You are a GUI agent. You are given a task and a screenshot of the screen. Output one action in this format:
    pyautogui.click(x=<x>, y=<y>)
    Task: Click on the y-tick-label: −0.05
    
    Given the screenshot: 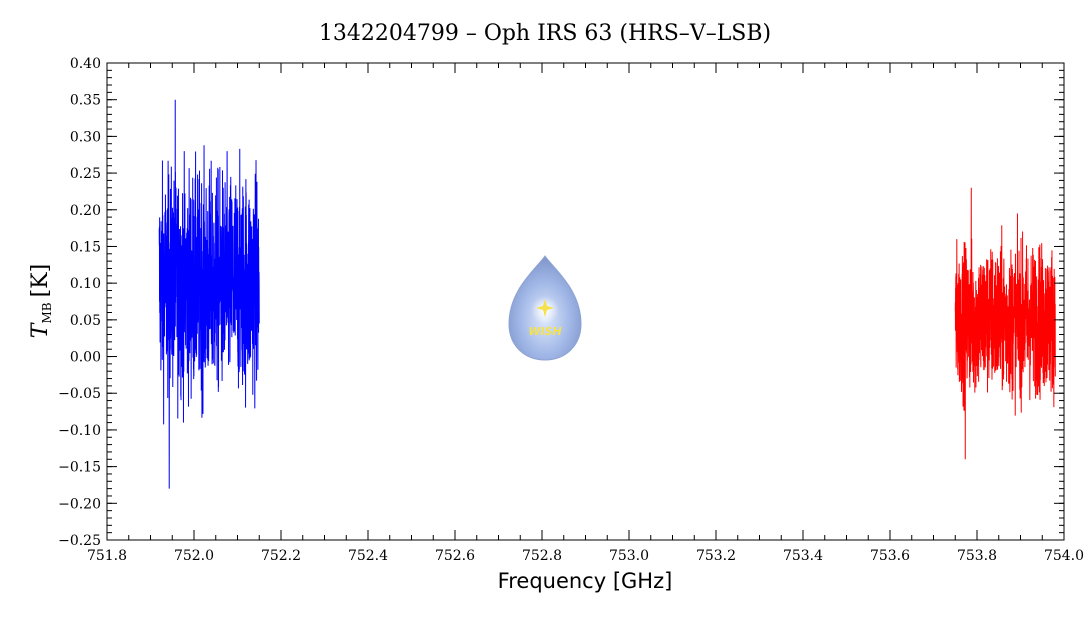 What is the action you would take?
    pyautogui.click(x=79, y=394)
    